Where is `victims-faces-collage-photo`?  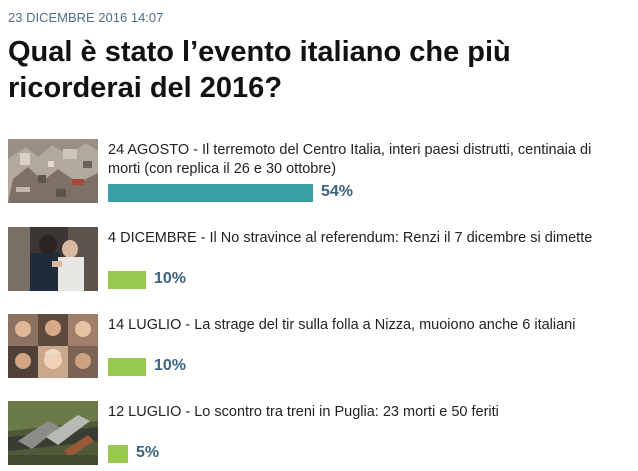 victims-faces-collage-photo is located at coordinates (53, 346).